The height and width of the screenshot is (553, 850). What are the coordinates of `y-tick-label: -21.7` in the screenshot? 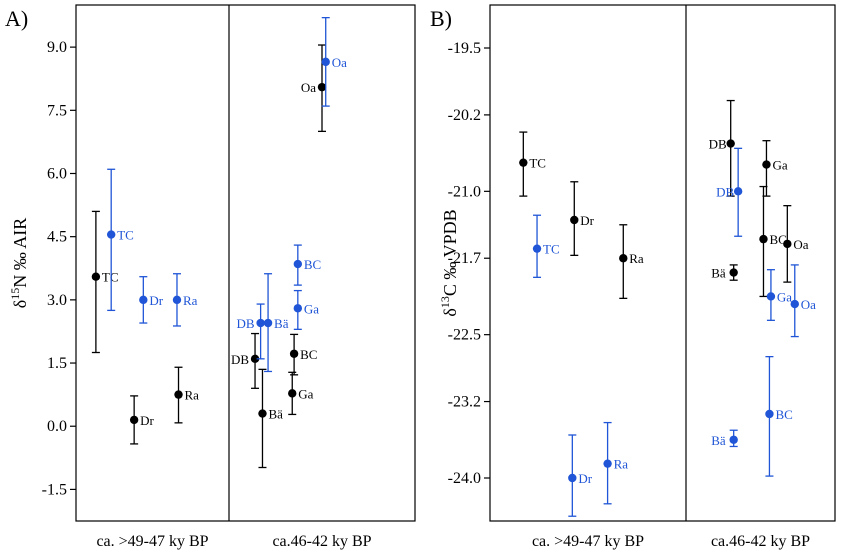 It's located at (464, 258).